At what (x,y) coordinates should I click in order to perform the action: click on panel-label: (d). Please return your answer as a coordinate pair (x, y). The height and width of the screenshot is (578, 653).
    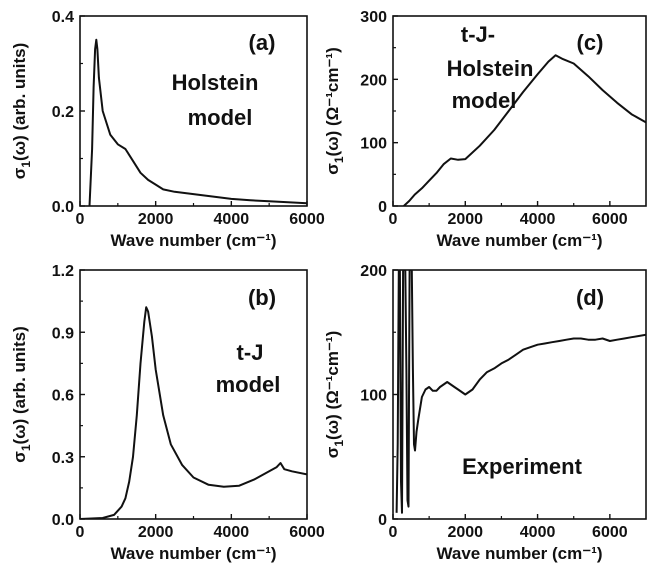
    Looking at the image, I should click on (590, 297).